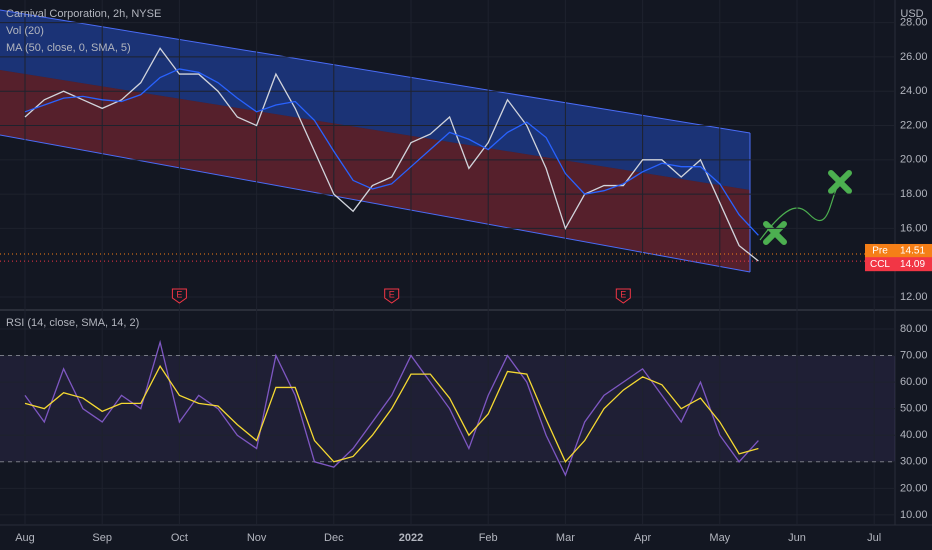 The width and height of the screenshot is (932, 550). I want to click on x-tick-label: Oct, so click(179, 538).